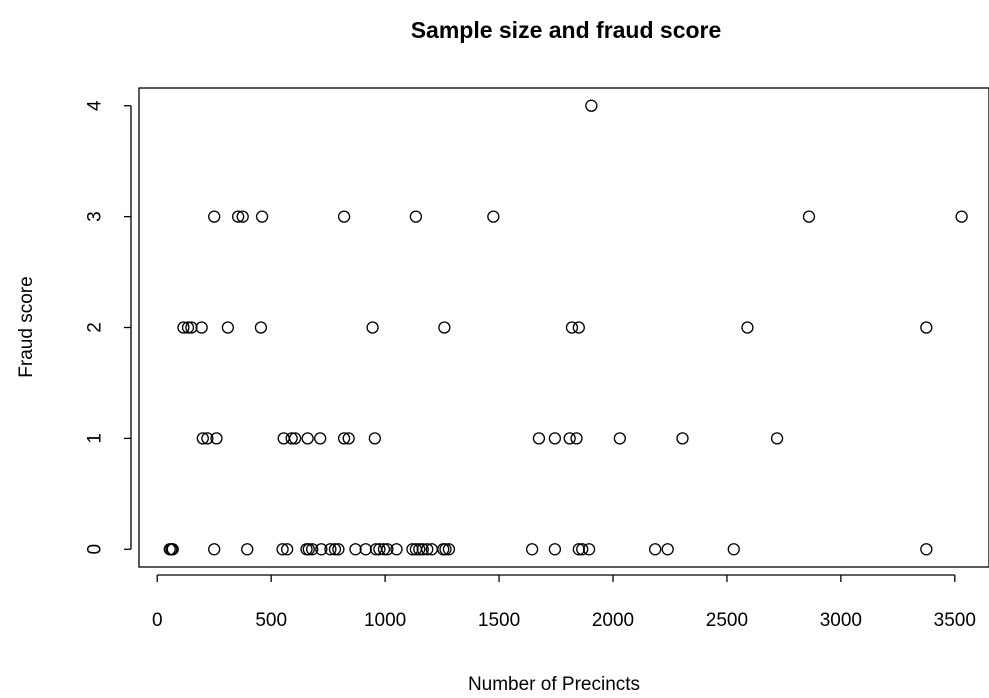  What do you see at coordinates (26, 326) in the screenshot?
I see `y-axis-title: Fraud score` at bounding box center [26, 326].